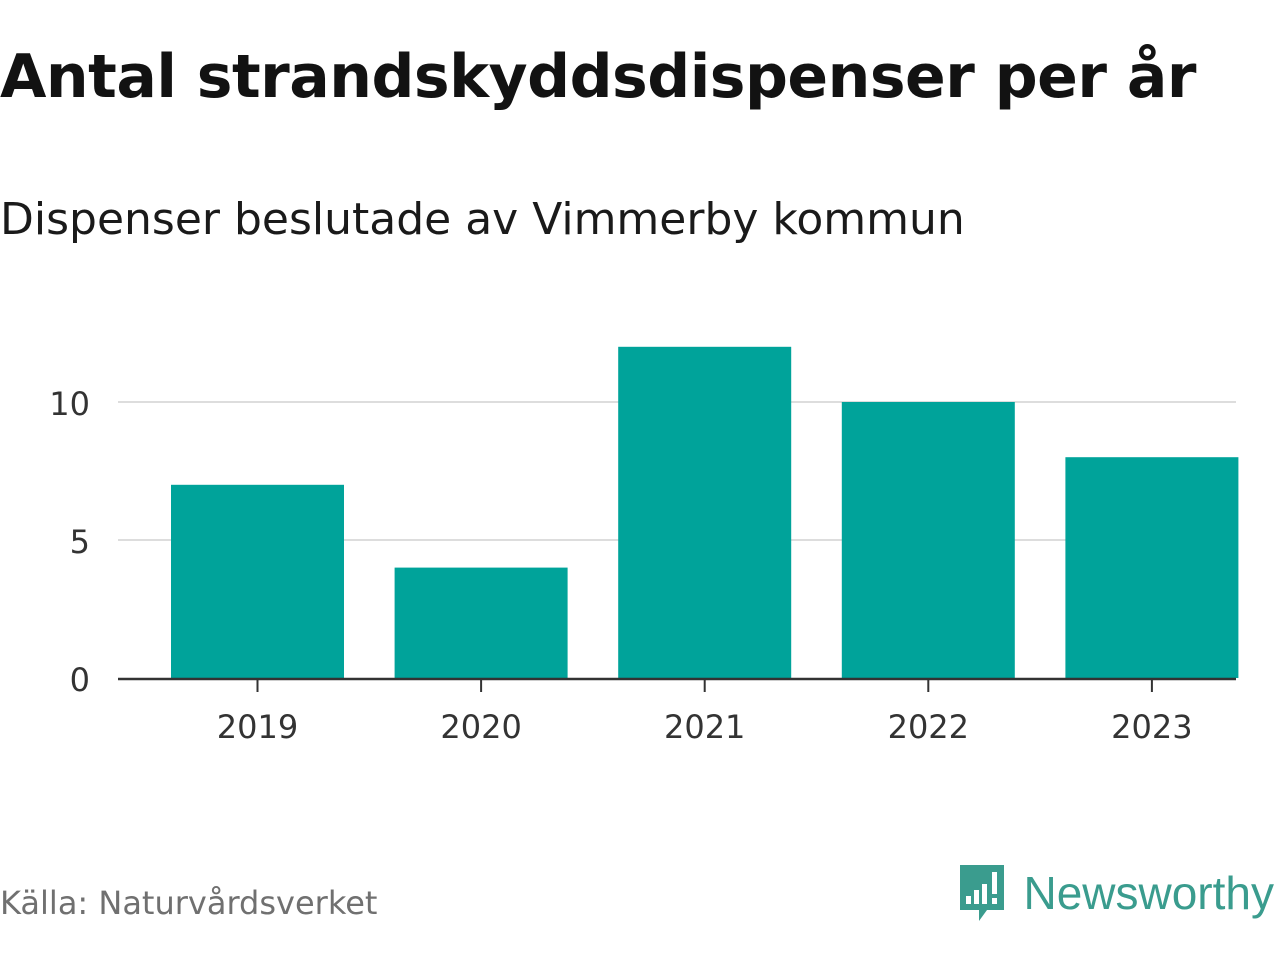  What do you see at coordinates (704, 727) in the screenshot?
I see `x-tick-label: 2021` at bounding box center [704, 727].